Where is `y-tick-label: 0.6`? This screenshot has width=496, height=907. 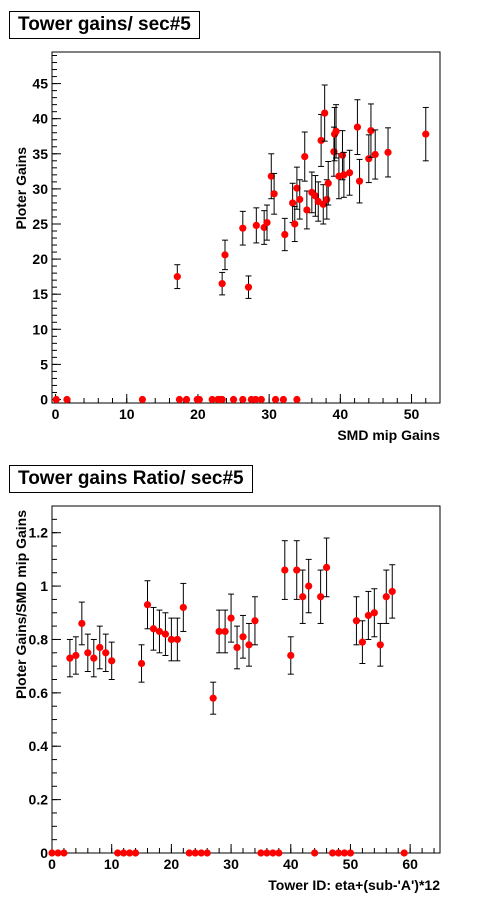 y-tick-label: 0.6 is located at coordinates (39, 693).